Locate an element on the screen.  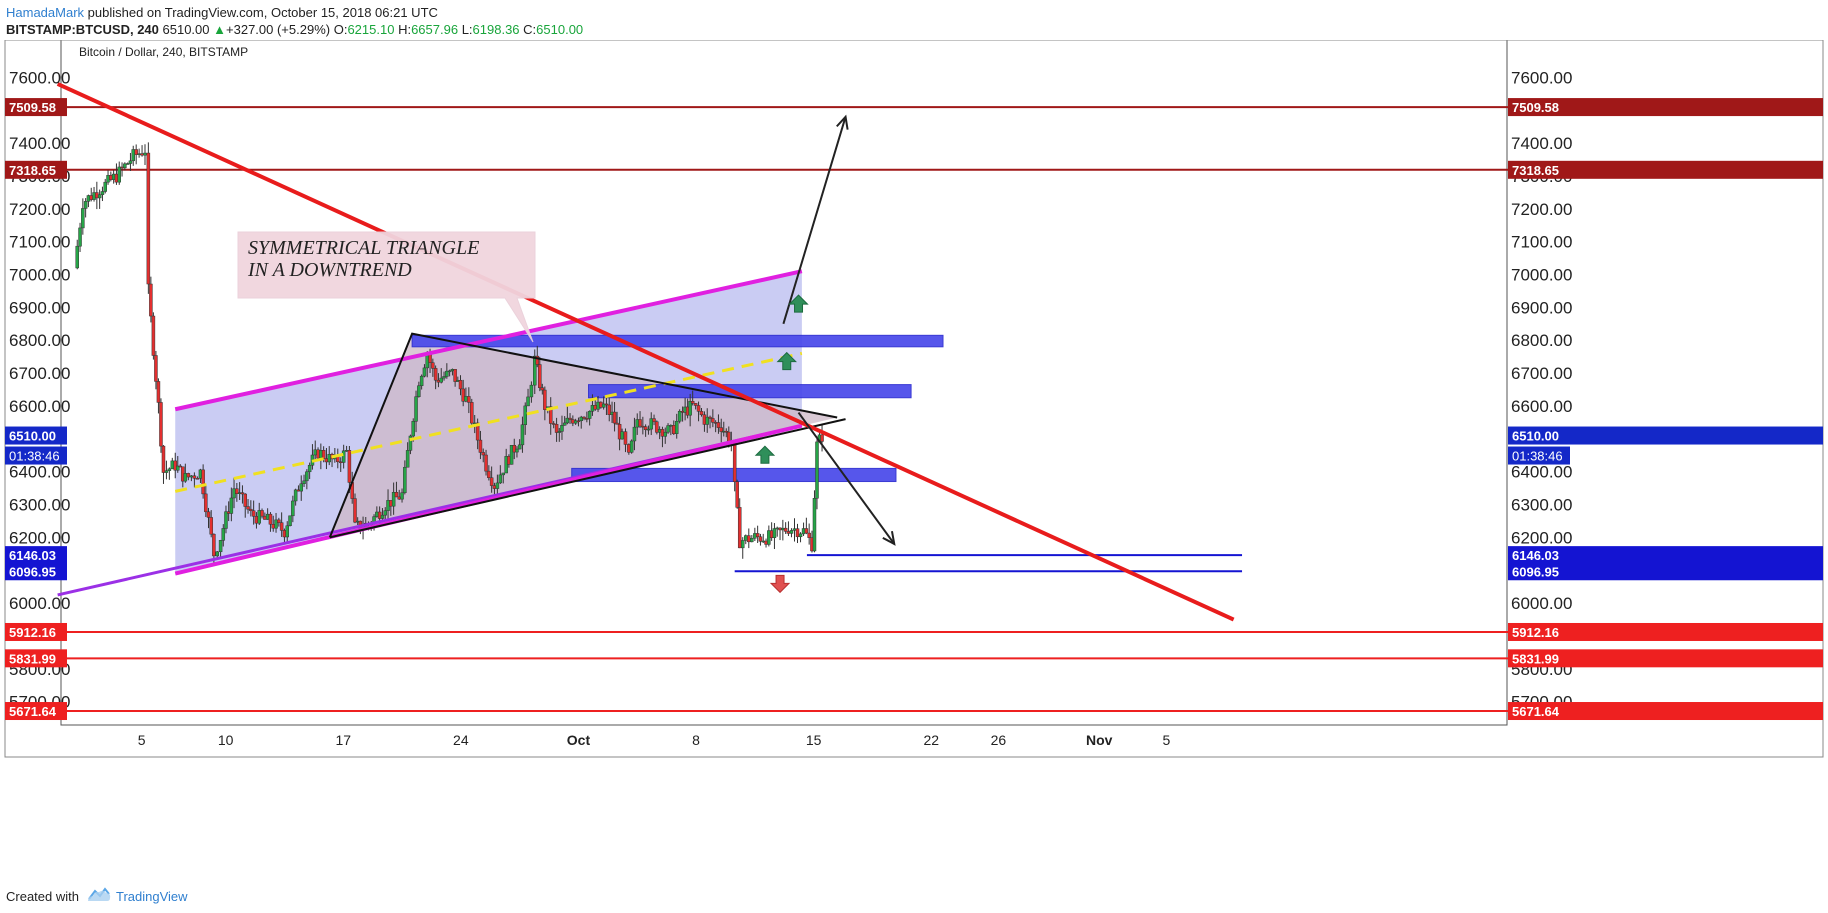
channel-lower-line is located at coordinates (488, 499).